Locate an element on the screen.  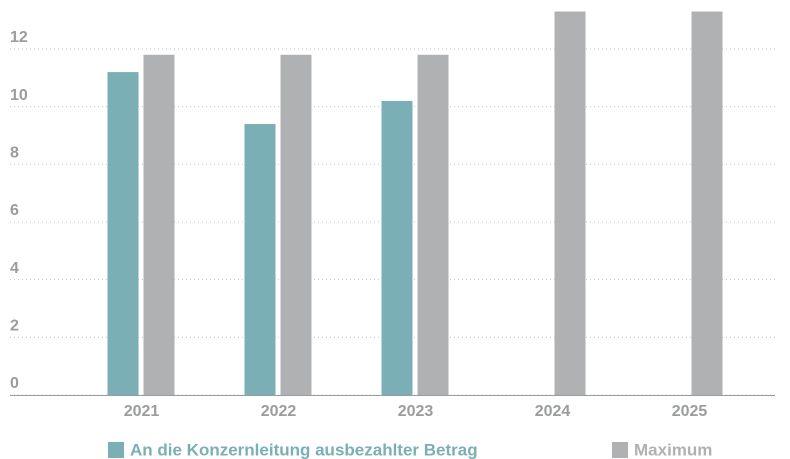
legend-label: Maximum is located at coordinates (673, 449).